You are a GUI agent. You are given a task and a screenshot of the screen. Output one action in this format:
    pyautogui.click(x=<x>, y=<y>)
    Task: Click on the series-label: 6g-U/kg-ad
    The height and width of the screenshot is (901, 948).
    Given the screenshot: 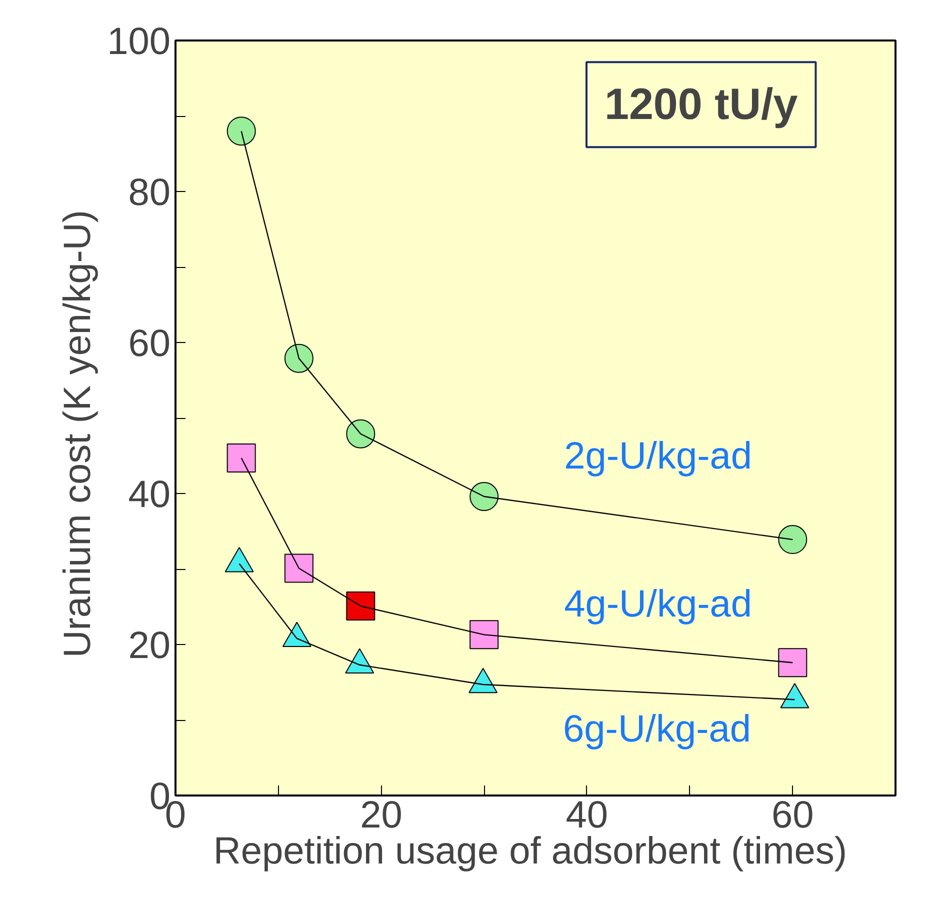 What is the action you would take?
    pyautogui.click(x=657, y=729)
    